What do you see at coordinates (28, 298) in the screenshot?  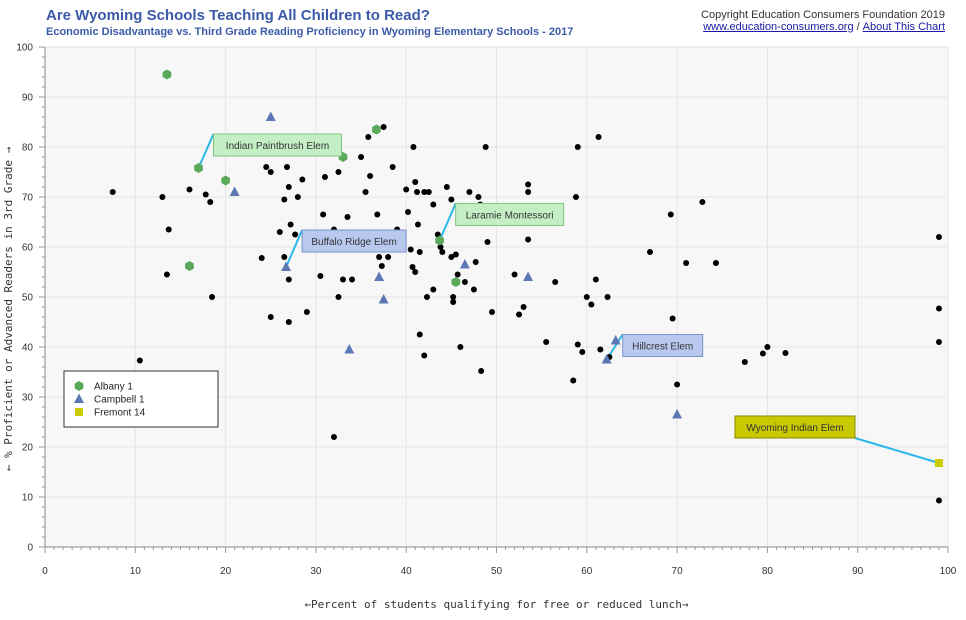 I see `y-tick-label: 50` at bounding box center [28, 298].